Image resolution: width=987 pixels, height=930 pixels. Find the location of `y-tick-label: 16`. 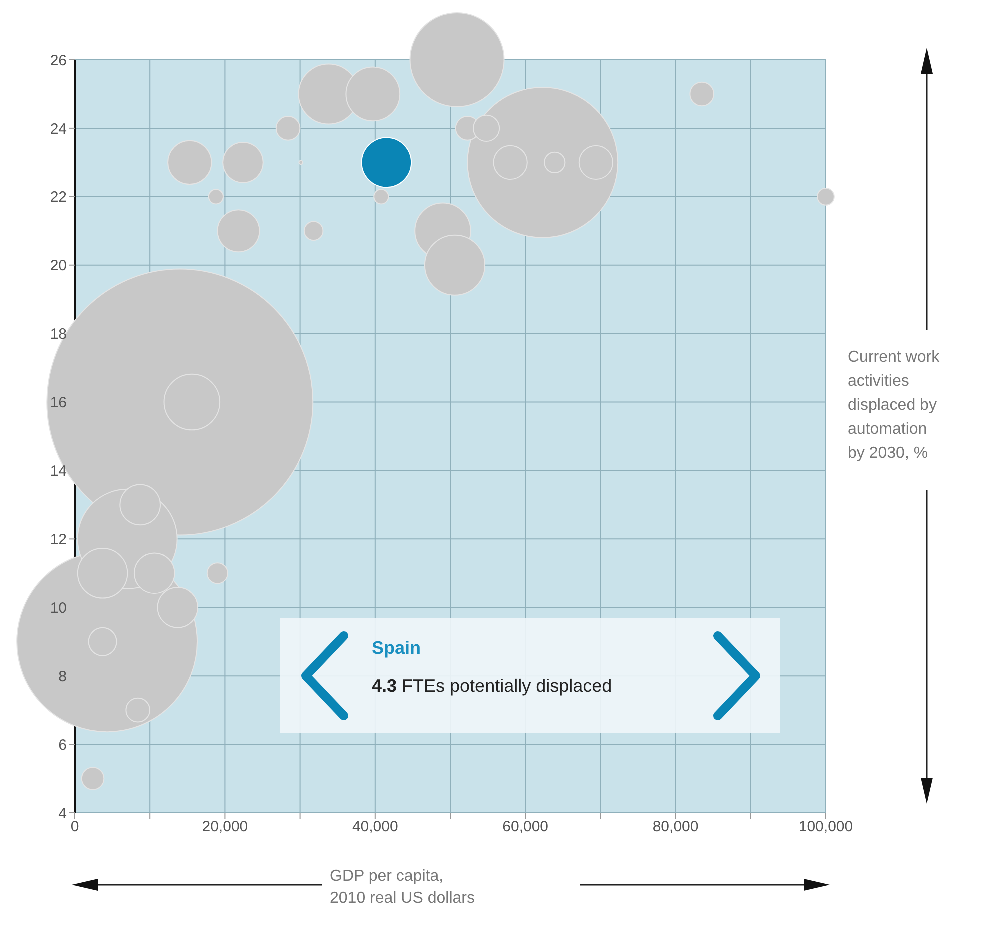

y-tick-label: 16 is located at coordinates (58, 403).